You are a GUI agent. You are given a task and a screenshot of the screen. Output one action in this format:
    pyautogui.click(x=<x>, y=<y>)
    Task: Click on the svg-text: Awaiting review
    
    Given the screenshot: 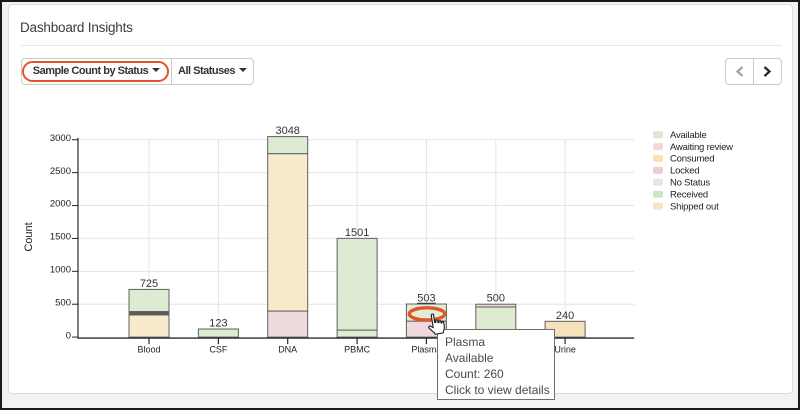 What is the action you would take?
    pyautogui.click(x=701, y=147)
    